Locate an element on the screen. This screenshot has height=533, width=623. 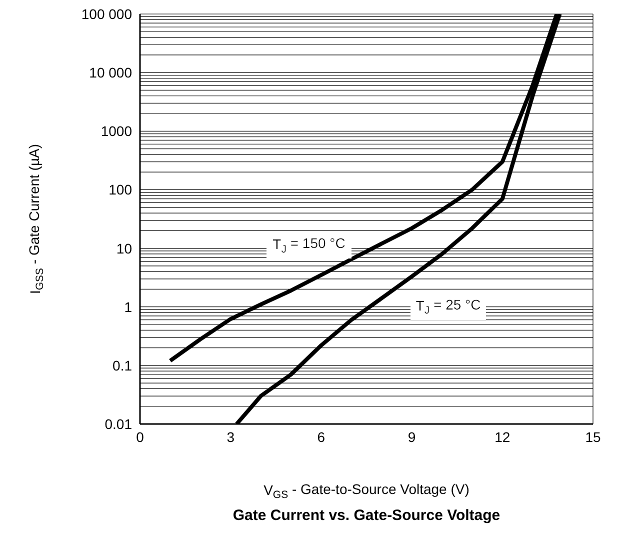
x-tick-label: 3 is located at coordinates (230, 436).